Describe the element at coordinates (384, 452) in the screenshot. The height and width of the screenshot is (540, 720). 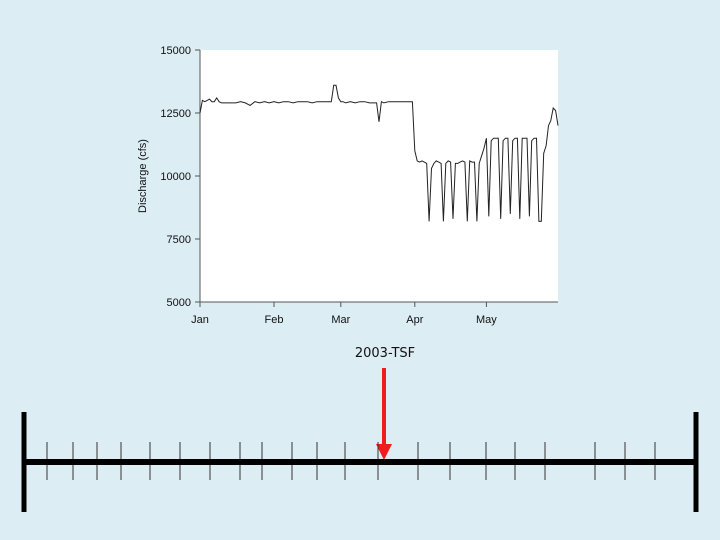
I see `marker-arrow-head` at that location.